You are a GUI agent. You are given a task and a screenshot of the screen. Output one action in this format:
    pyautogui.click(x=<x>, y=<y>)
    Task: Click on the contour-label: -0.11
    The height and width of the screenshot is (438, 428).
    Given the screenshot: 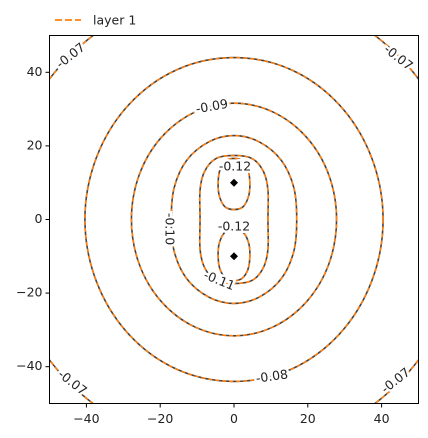 What is the action you would take?
    pyautogui.click(x=220, y=280)
    